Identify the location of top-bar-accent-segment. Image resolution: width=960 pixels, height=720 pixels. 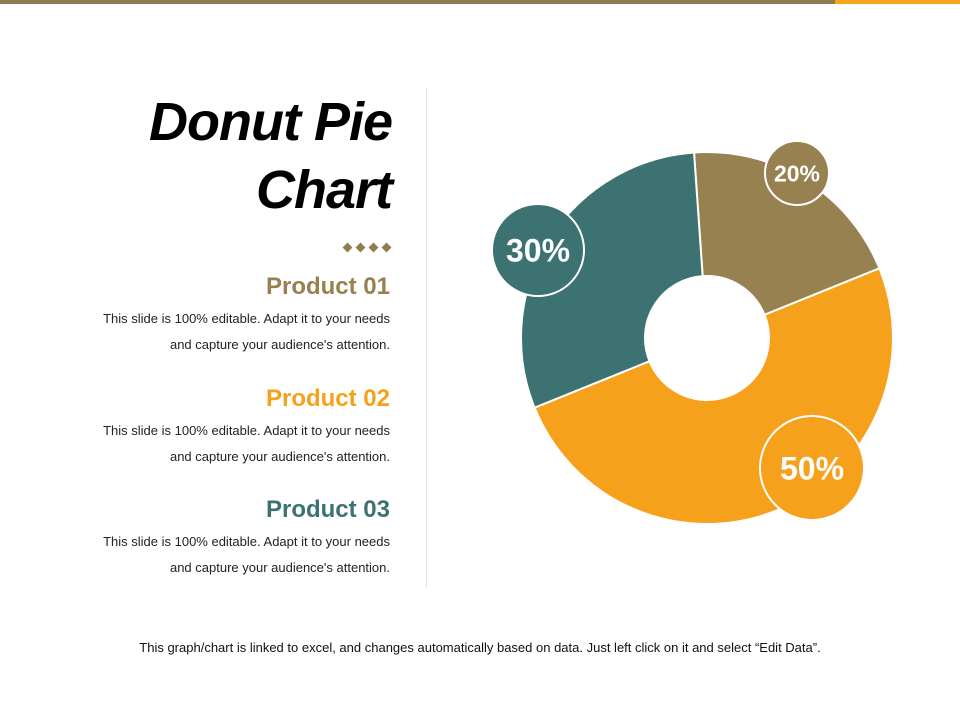
(897, 2).